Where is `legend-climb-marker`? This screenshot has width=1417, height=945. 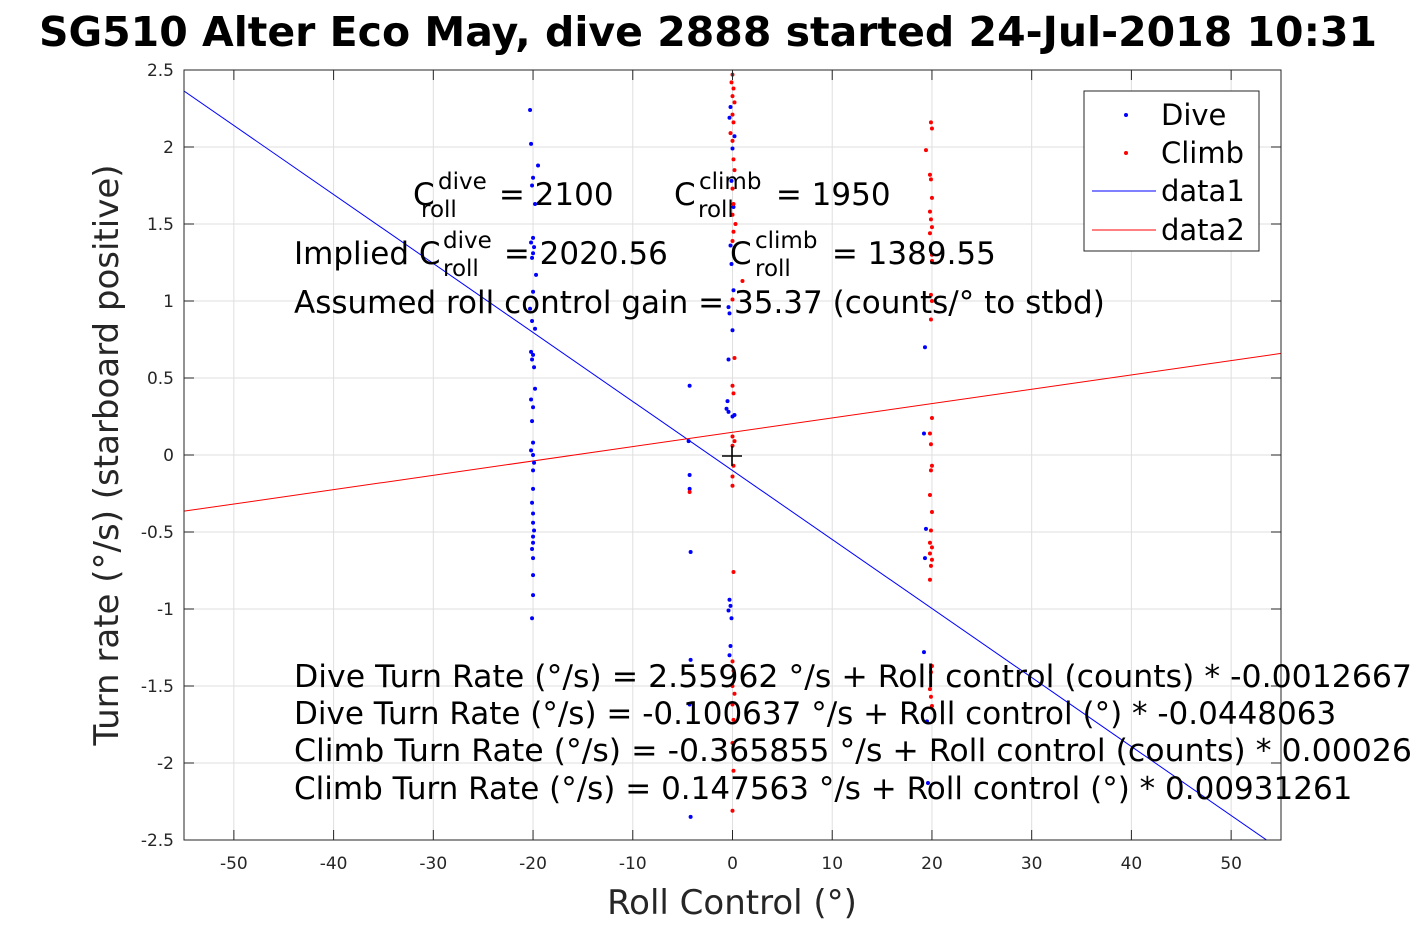
legend-climb-marker is located at coordinates (1126, 153).